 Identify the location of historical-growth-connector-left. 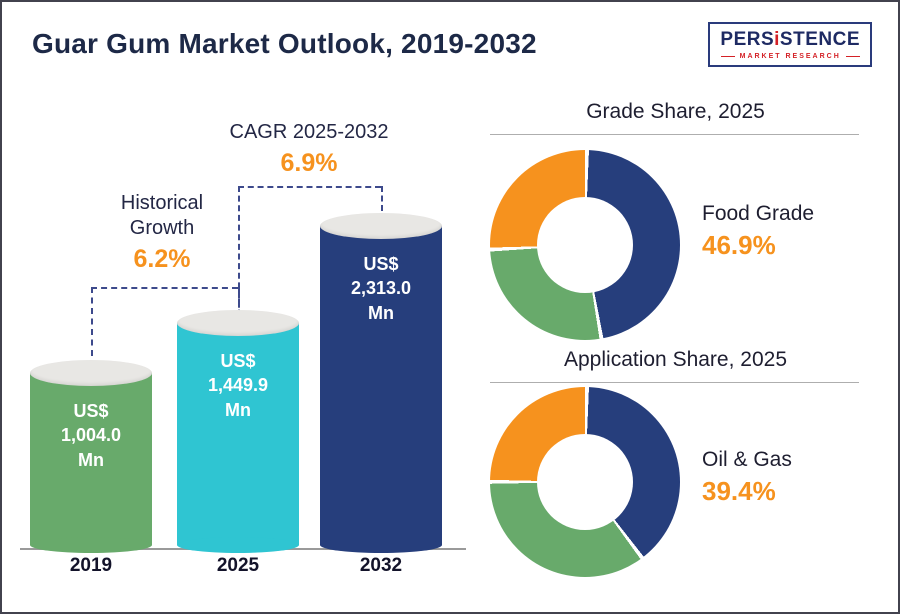
(92, 332).